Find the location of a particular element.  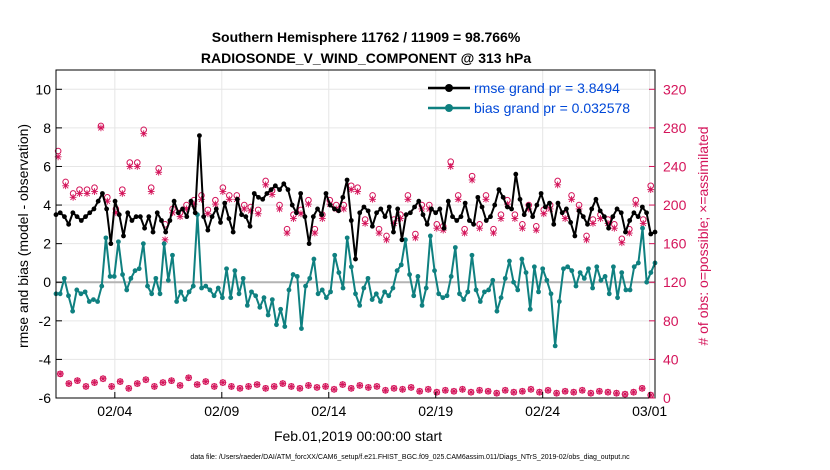

y-axis-label: rmse and bias (model - observation) is located at coordinates (23, 236).